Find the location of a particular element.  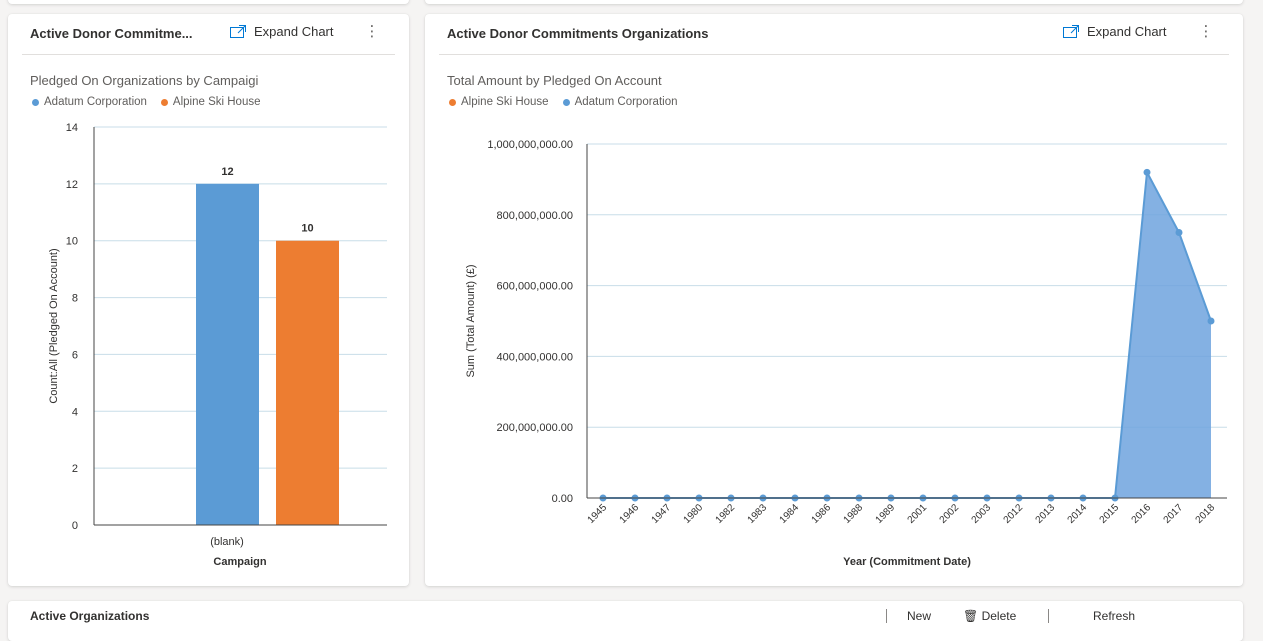

right-chart-legend: Alpine Ski House Adatum Corporation is located at coordinates (563, 102).